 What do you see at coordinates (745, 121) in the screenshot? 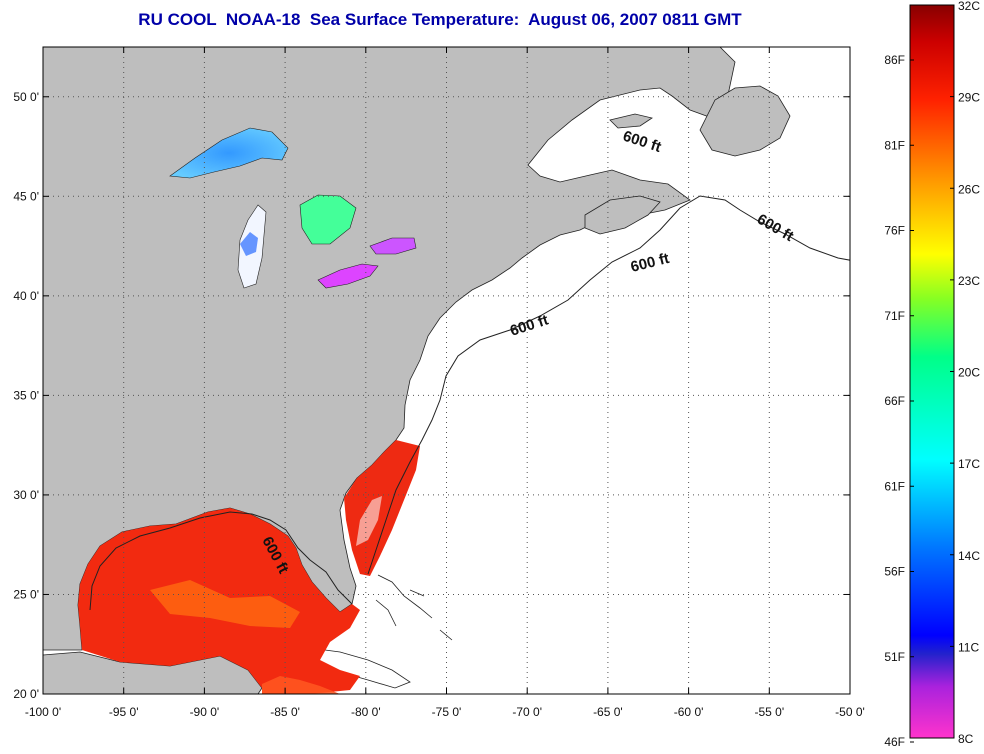
I see `newfoundland` at bounding box center [745, 121].